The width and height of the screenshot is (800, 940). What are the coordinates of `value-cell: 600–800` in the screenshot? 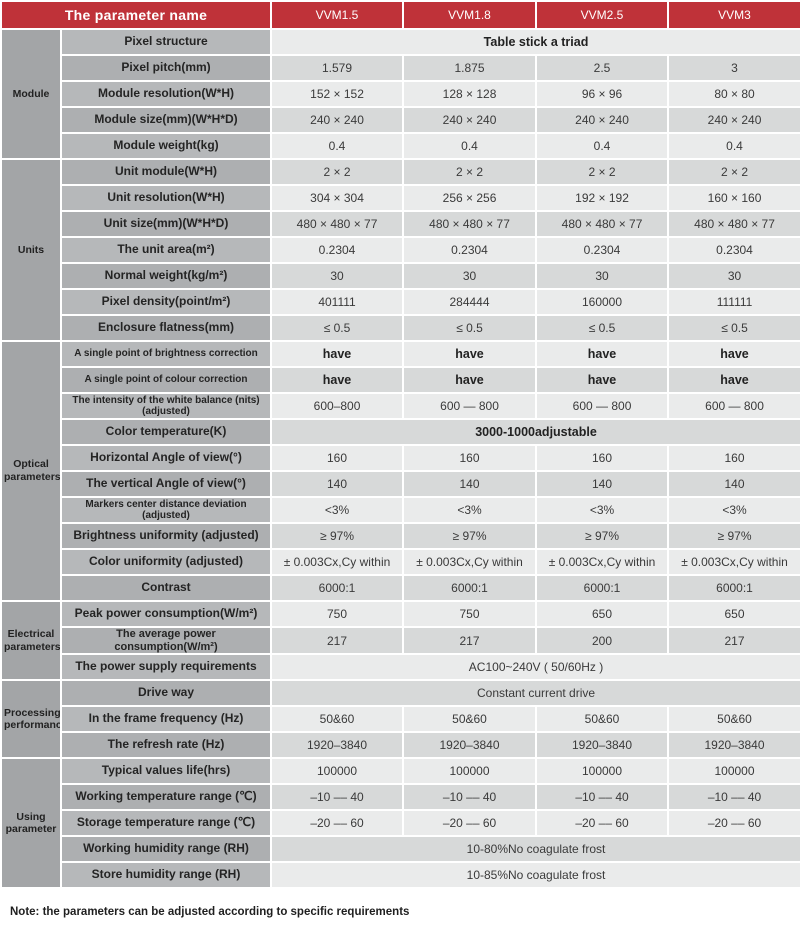 It's located at (337, 406).